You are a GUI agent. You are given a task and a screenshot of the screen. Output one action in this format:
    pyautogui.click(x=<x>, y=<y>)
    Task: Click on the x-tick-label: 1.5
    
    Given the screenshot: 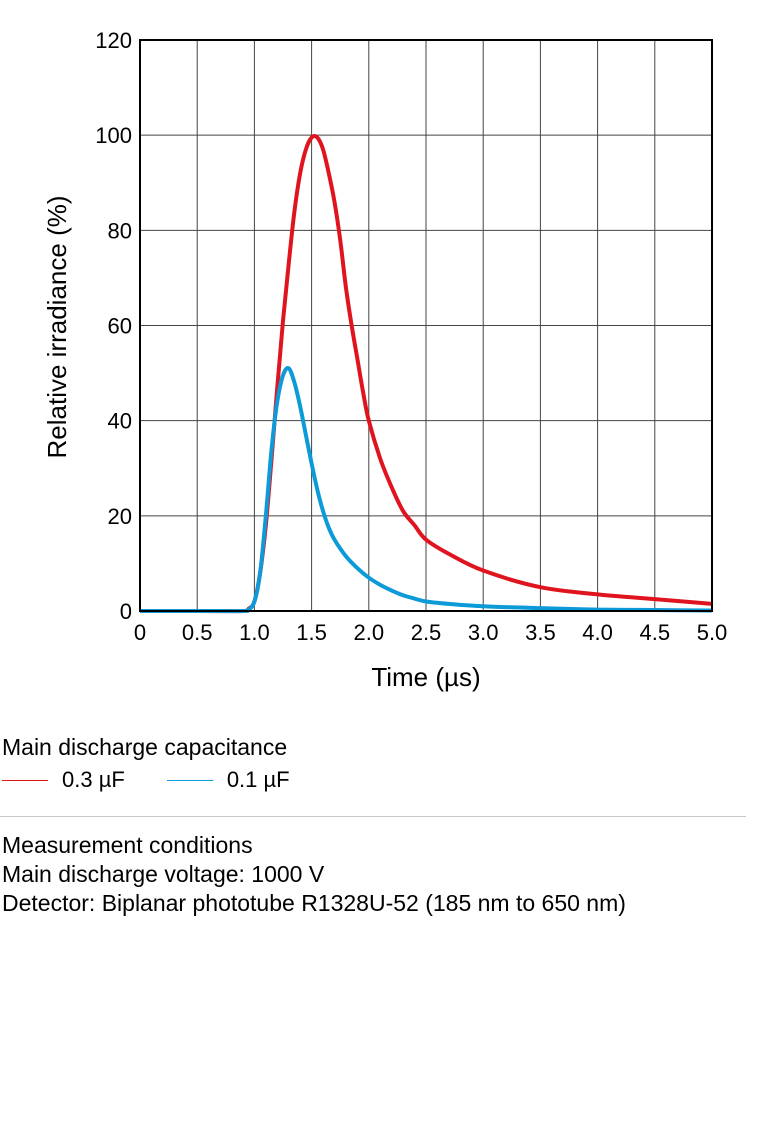 What is the action you would take?
    pyautogui.click(x=311, y=632)
    